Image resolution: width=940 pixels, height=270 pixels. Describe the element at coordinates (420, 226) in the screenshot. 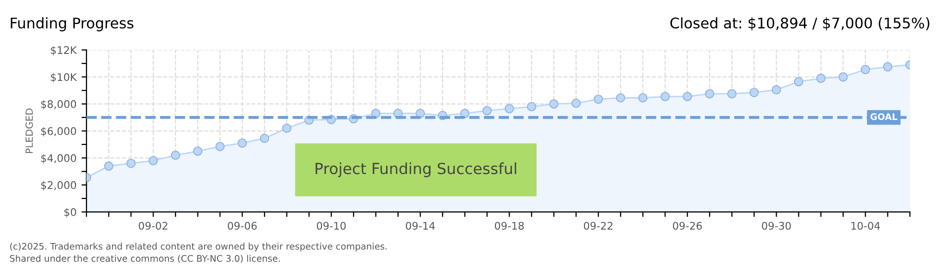

I see `x-tick-label: 09-14` at that location.